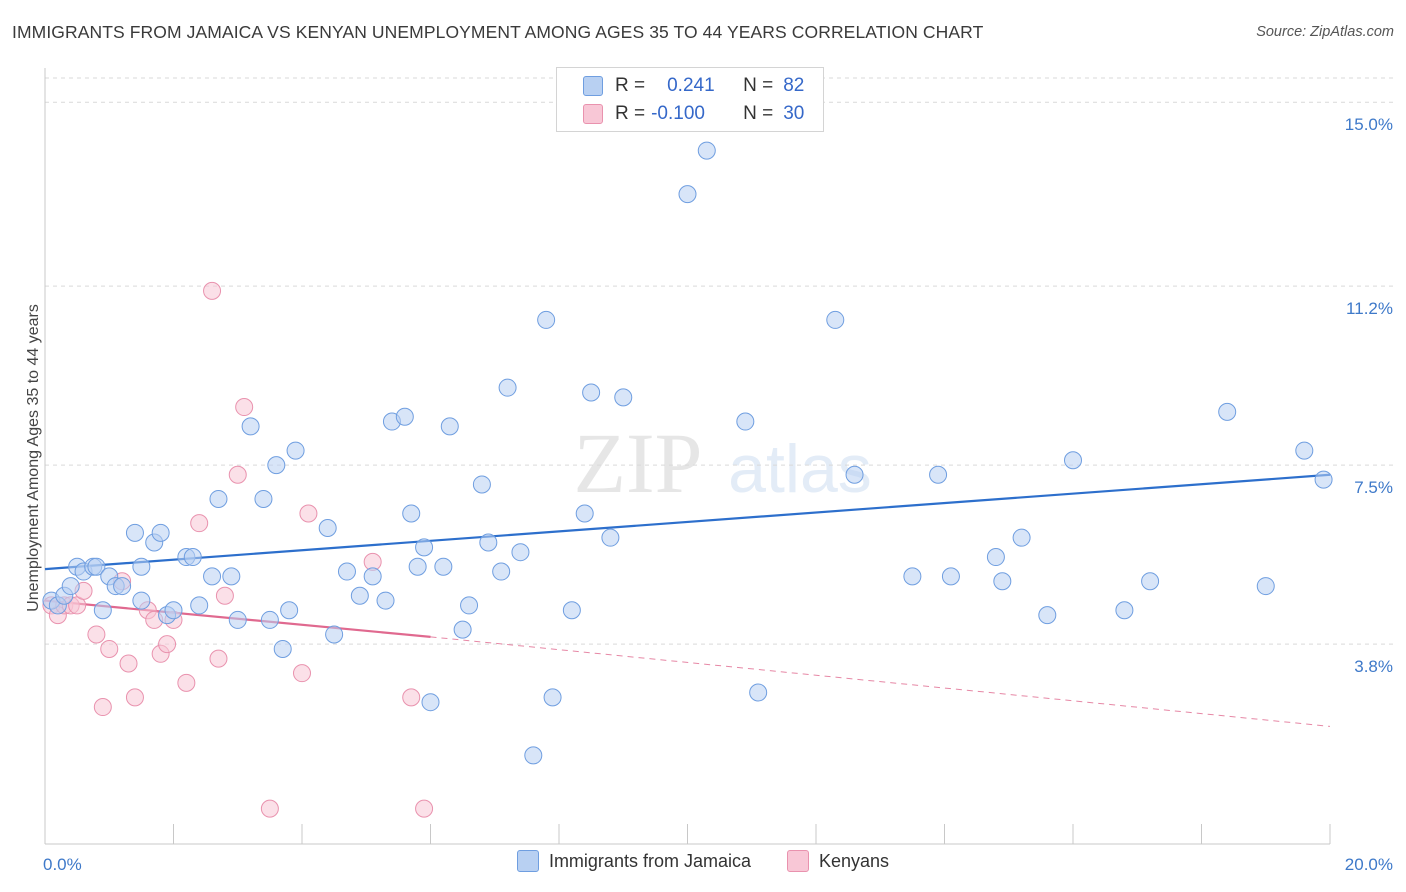 This screenshot has height=892, width=1406. I want to click on legend-r-value: -0.100, so click(678, 113).